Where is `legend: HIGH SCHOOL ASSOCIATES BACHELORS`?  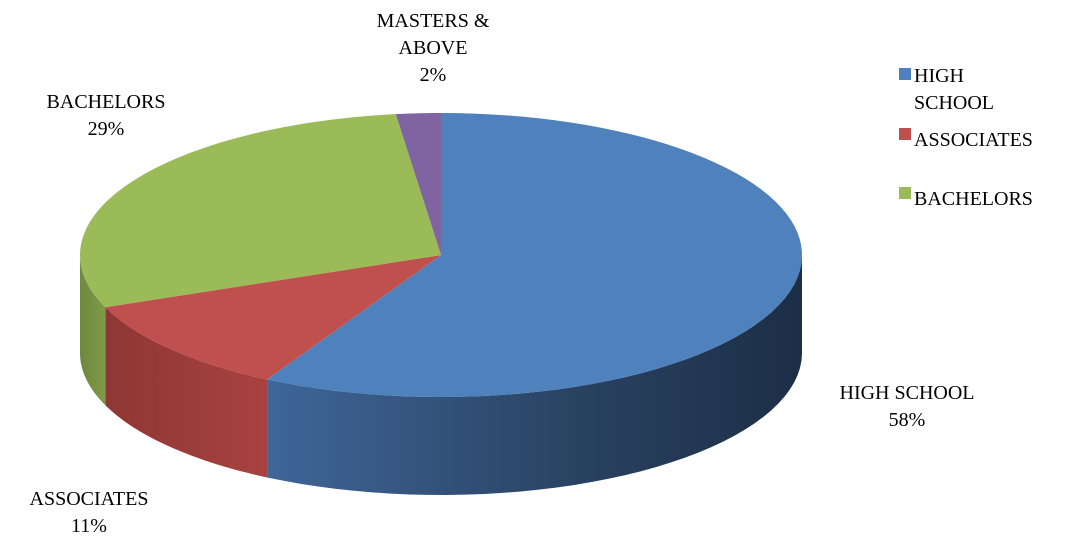
legend: HIGH SCHOOL ASSOCIATES BACHELORS is located at coordinates (966, 137).